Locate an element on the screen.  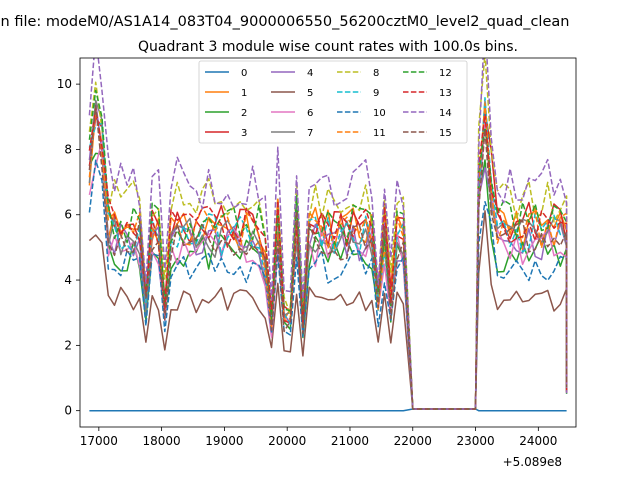
legend-label-7: 7 is located at coordinates (310, 133).